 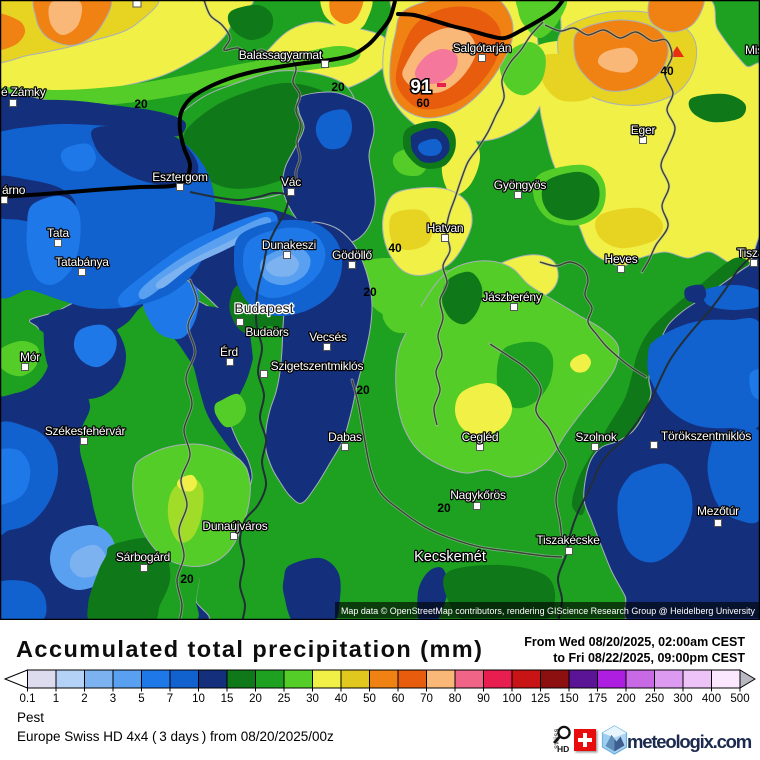 What do you see at coordinates (426, 699) in the screenshot?
I see `svg-text: 70` at bounding box center [426, 699].